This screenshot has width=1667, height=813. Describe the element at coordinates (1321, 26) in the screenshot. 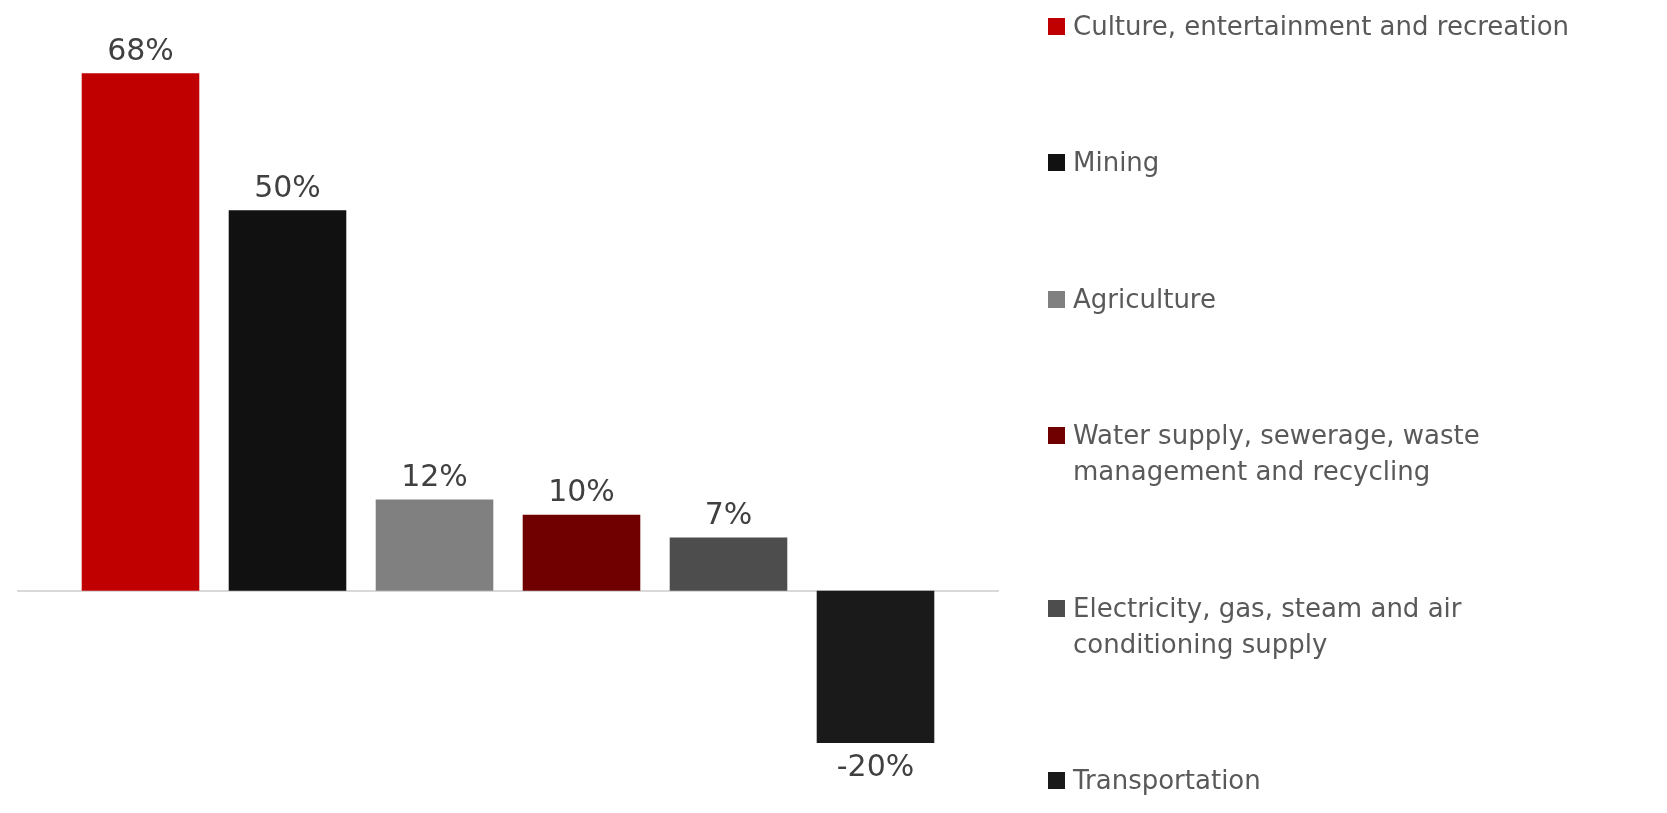

I see `legend-label: Culture, entertainment and recreation` at that location.